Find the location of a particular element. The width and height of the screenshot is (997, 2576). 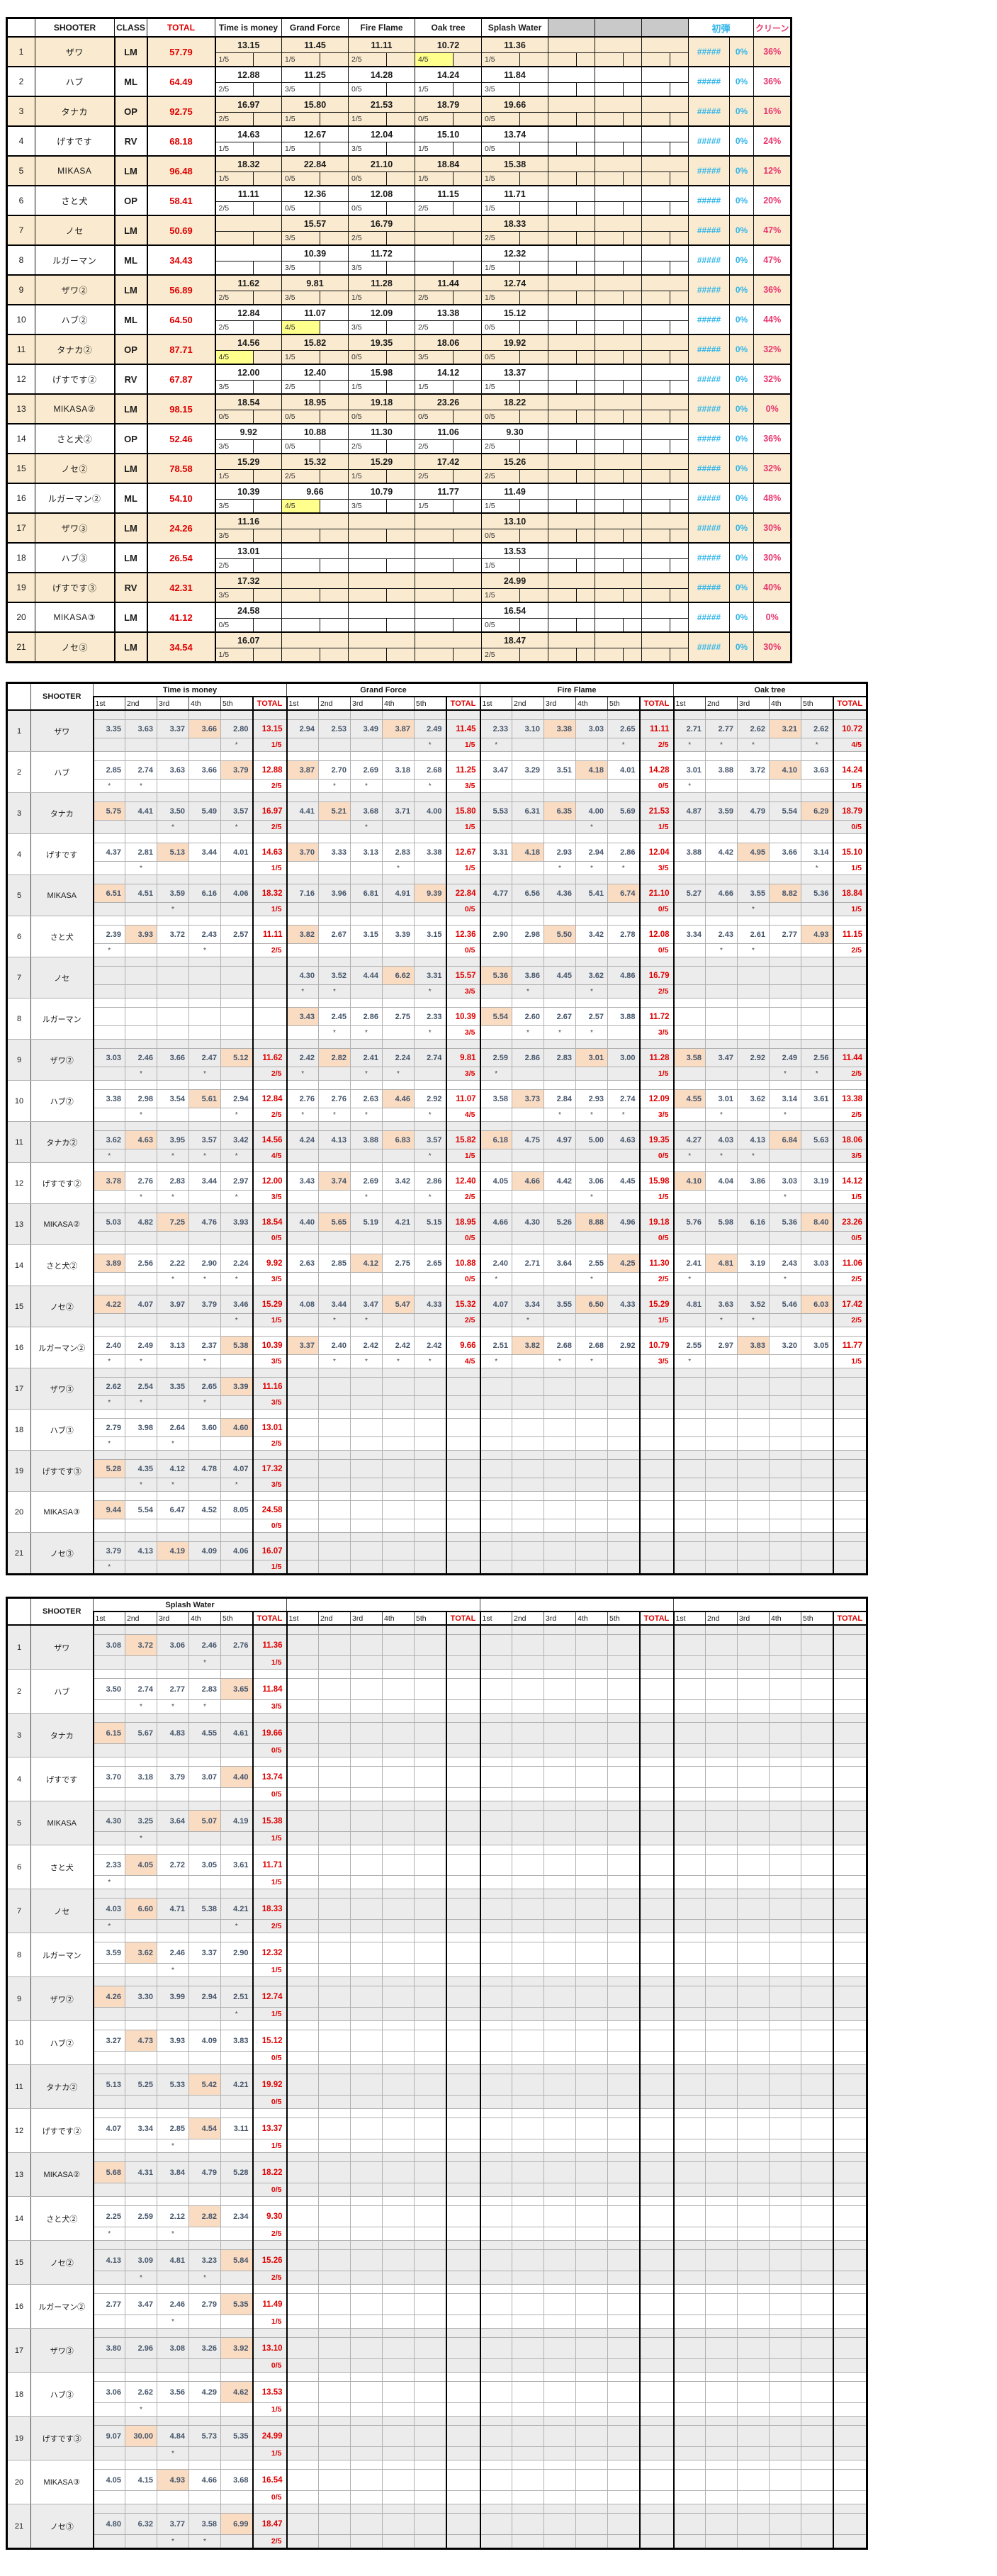

first-shot-star-cell: * is located at coordinates (236, 1926).